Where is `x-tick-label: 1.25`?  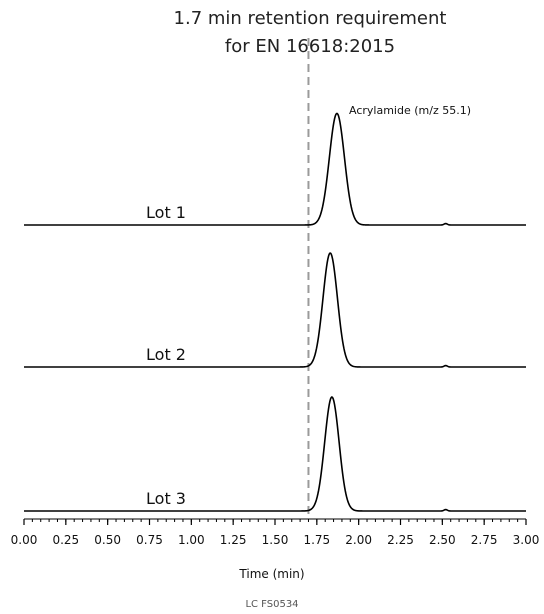 x-tick-label: 1.25 is located at coordinates (233, 540).